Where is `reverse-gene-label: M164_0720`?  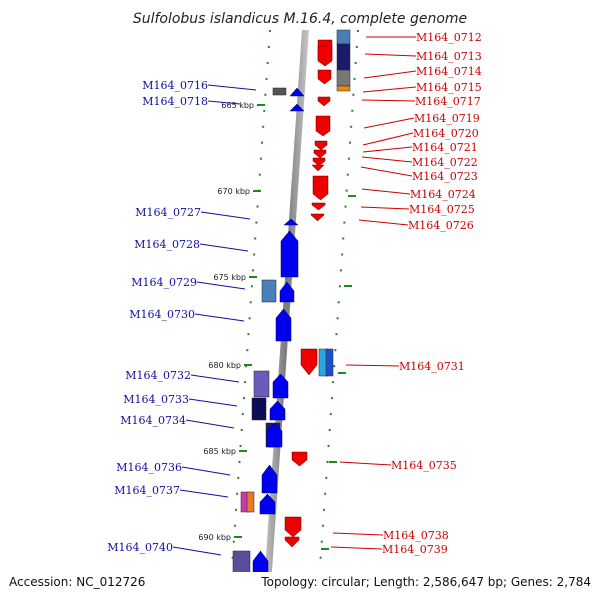 reverse-gene-label: M164_0720 is located at coordinates (446, 133).